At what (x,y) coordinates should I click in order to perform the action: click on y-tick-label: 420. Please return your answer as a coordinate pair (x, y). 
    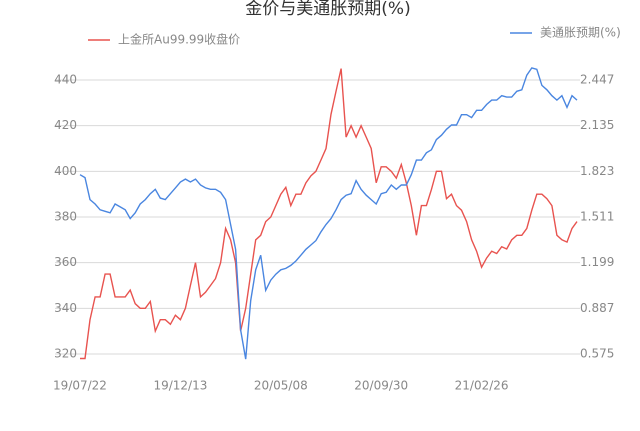
    Looking at the image, I should click on (65, 125).